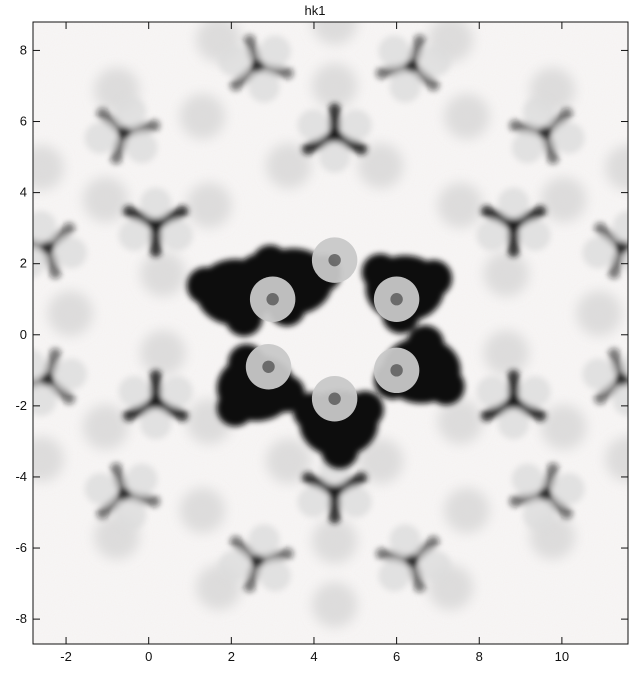  Describe the element at coordinates (148, 656) in the screenshot. I see `x-tick-label: 0` at that location.